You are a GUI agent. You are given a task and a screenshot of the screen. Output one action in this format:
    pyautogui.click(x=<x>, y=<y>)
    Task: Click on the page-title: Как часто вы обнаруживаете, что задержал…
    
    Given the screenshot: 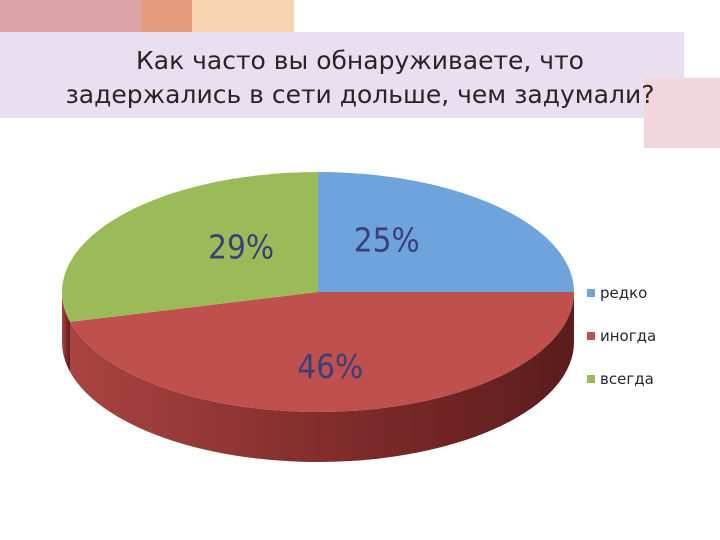 What is the action you would take?
    pyautogui.click(x=360, y=77)
    